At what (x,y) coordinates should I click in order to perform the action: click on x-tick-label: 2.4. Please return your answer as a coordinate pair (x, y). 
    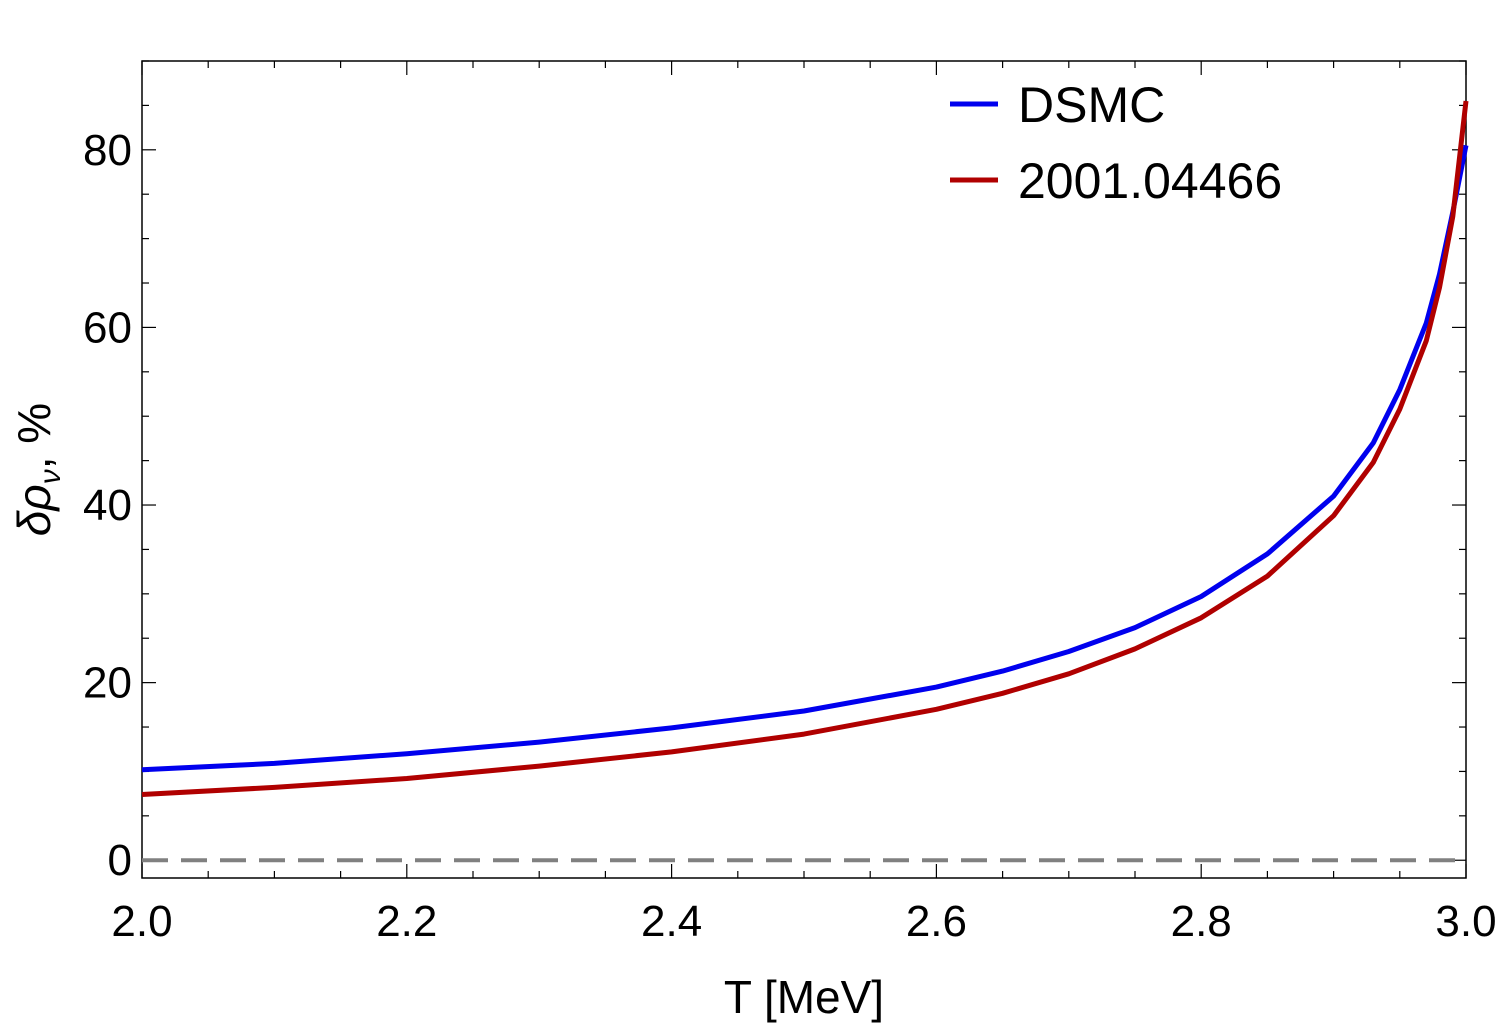
    Looking at the image, I should click on (671, 921).